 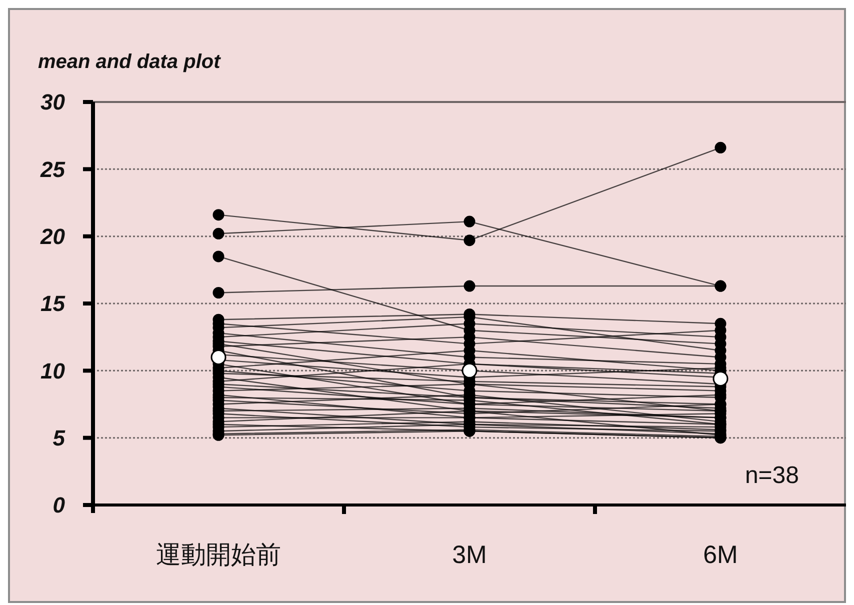 What do you see at coordinates (53, 237) in the screenshot?
I see `y-tick-label: 20` at bounding box center [53, 237].